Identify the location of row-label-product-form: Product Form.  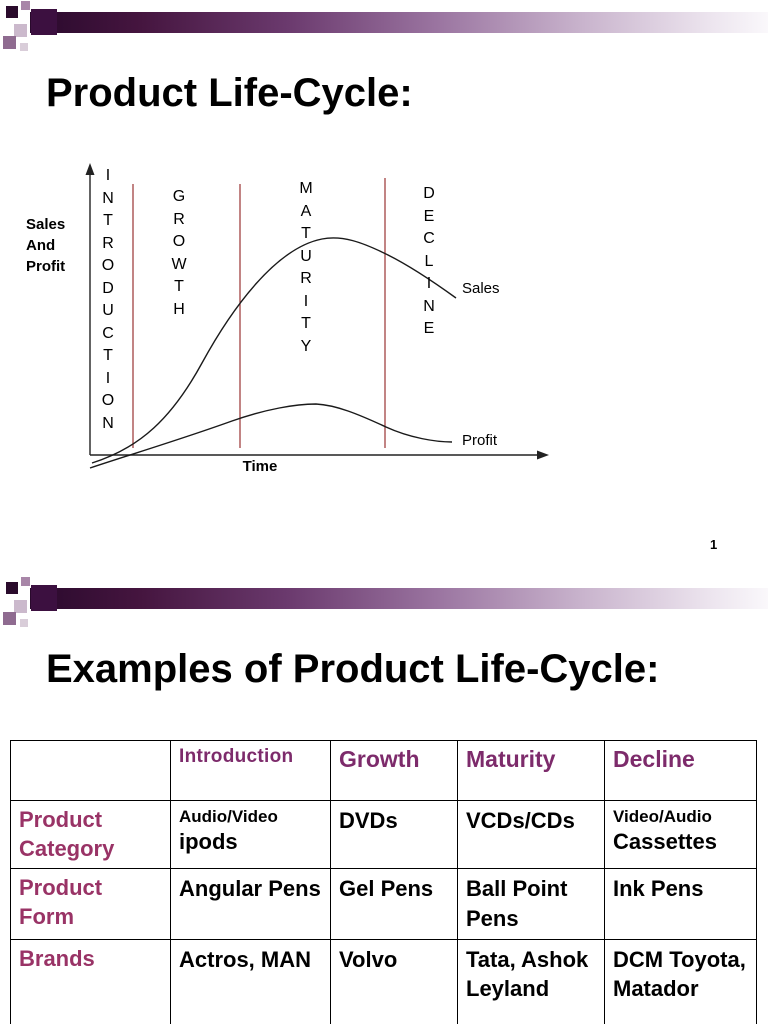
(90, 904).